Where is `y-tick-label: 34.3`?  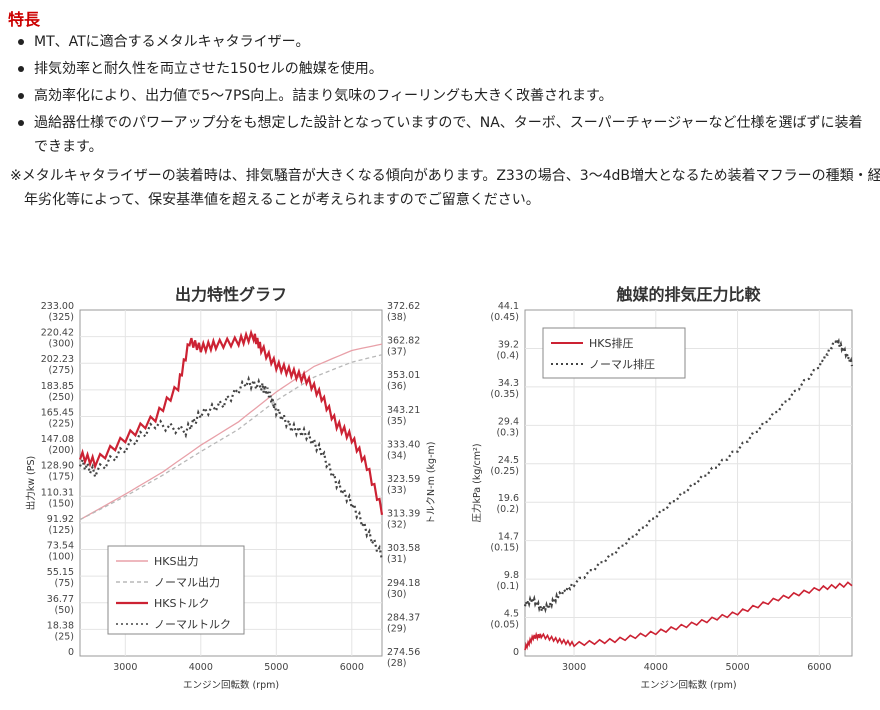 y-tick-label: 34.3 is located at coordinates (508, 383).